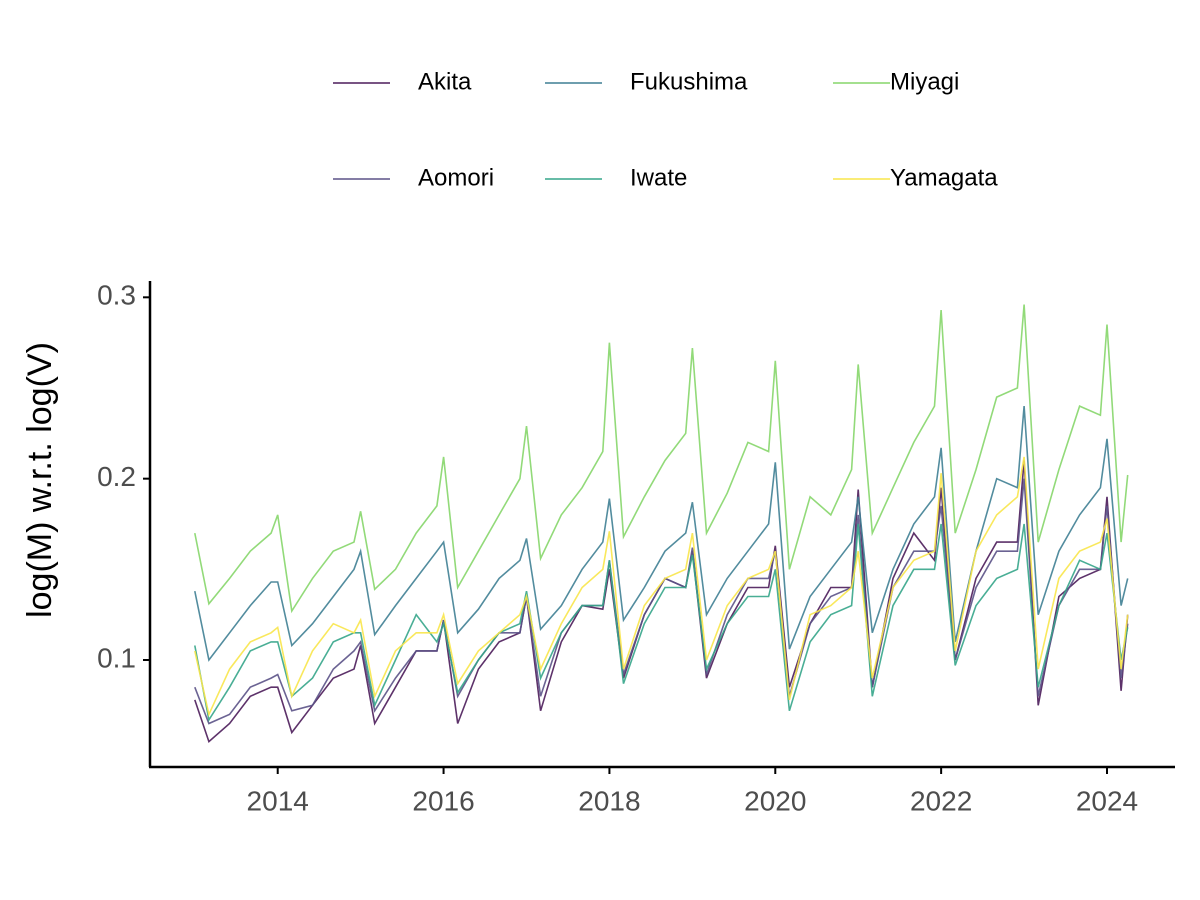 This screenshot has width=1200, height=900. What do you see at coordinates (116, 295) in the screenshot?
I see `y-tick-label: 0.3` at bounding box center [116, 295].